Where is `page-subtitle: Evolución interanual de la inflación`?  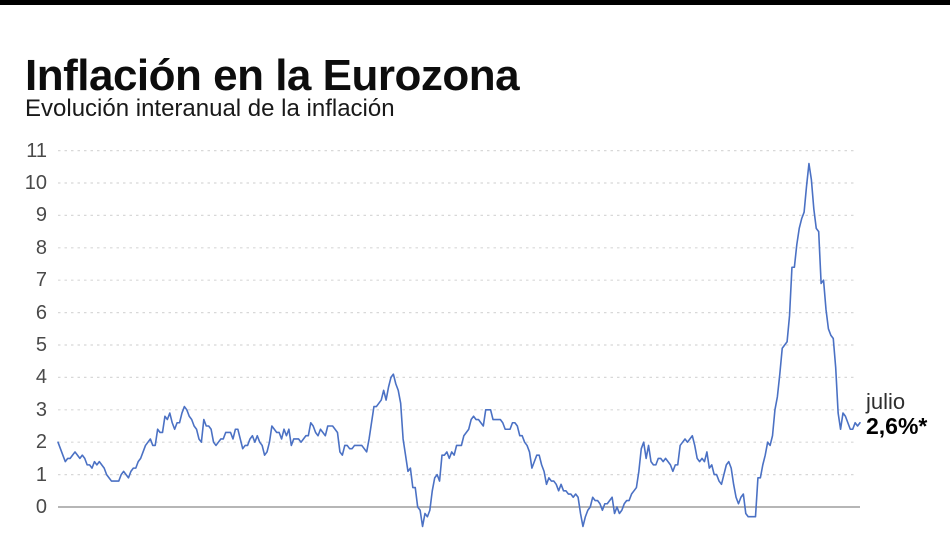 page-subtitle: Evolución interanual de la inflación is located at coordinates (210, 108).